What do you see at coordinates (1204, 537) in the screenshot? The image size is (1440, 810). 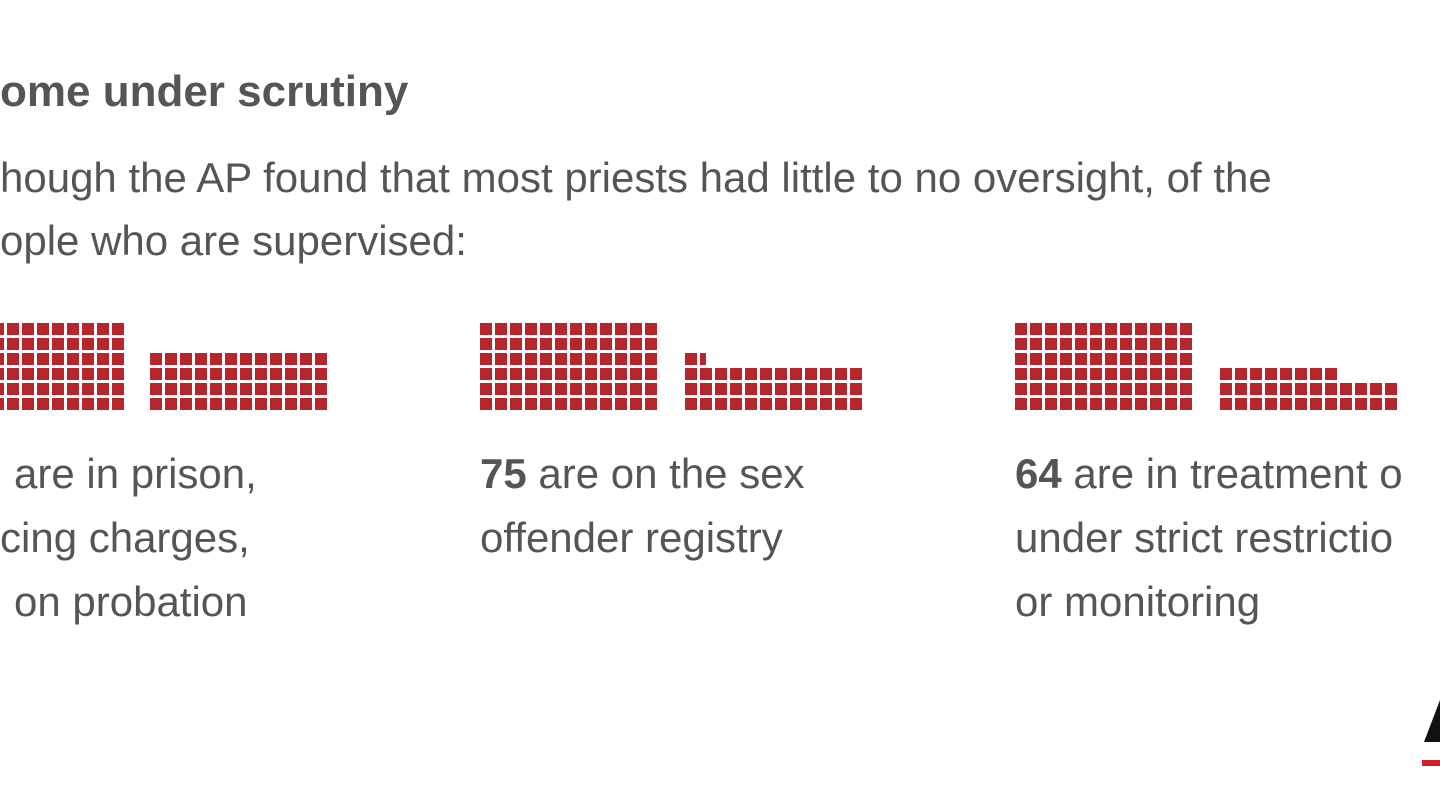 I see `group-label: under strict restrictio` at bounding box center [1204, 537].